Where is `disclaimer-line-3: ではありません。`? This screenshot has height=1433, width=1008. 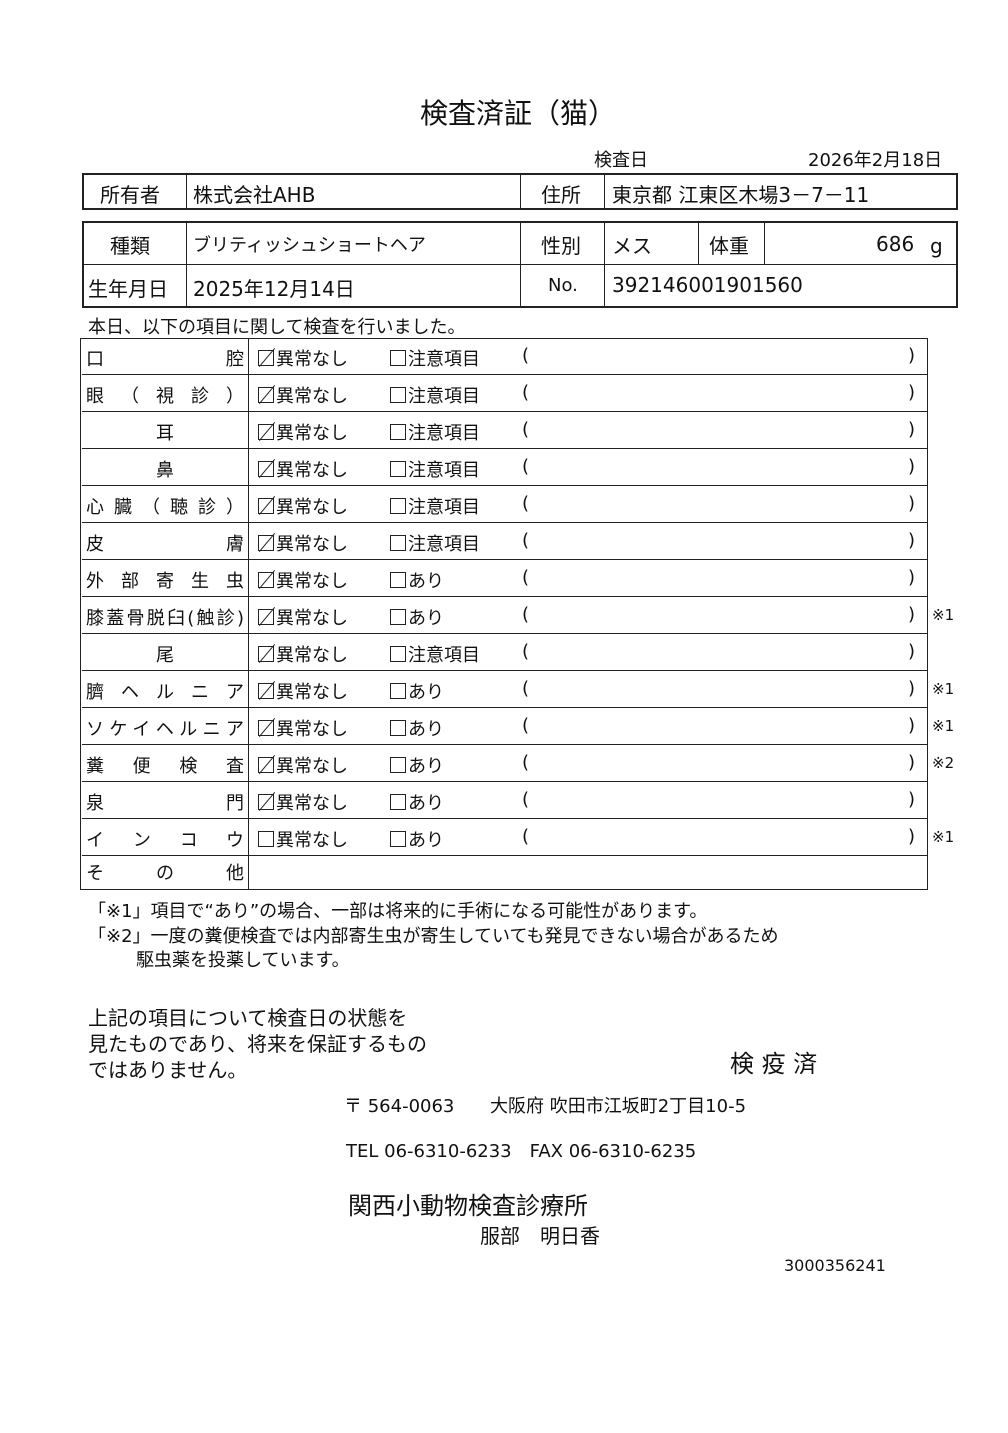 disclaimer-line-3: ではありません。 is located at coordinates (168, 1070).